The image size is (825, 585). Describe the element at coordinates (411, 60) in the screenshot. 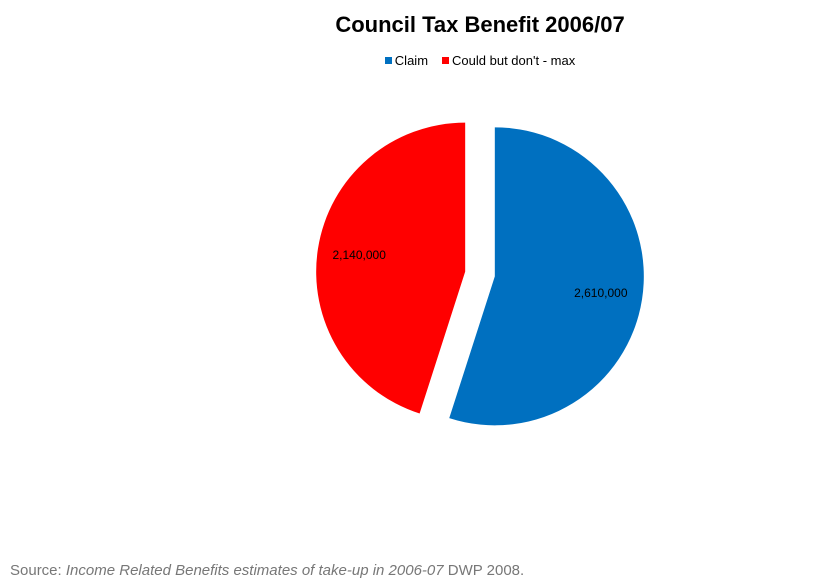

I see `legend-label-claim: Claim` at that location.